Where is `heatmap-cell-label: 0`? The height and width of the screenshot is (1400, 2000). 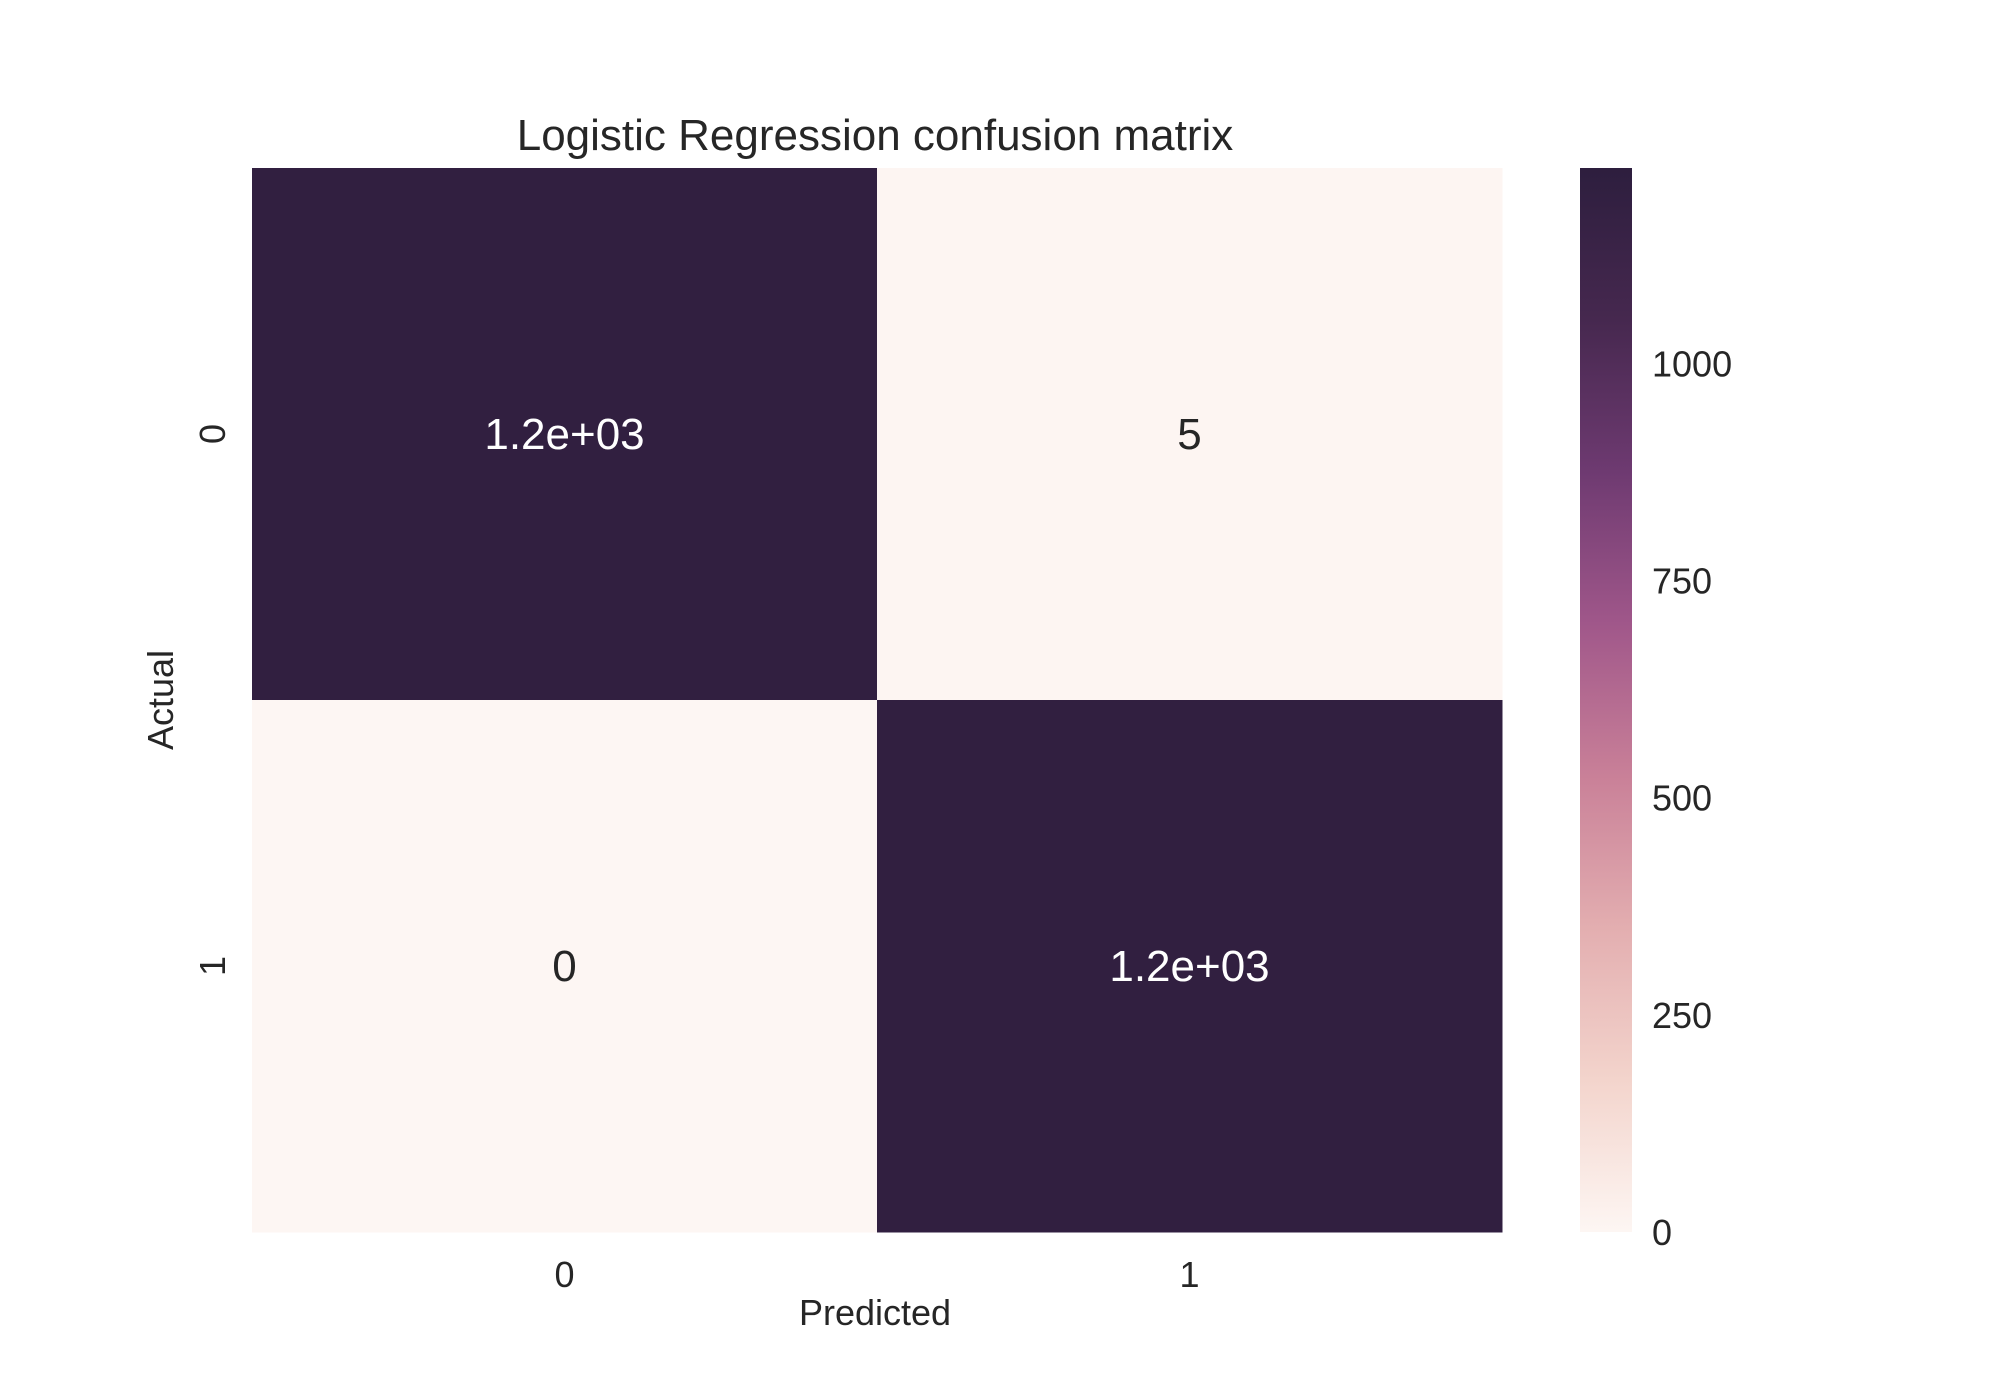 heatmap-cell-label: 0 is located at coordinates (564, 966).